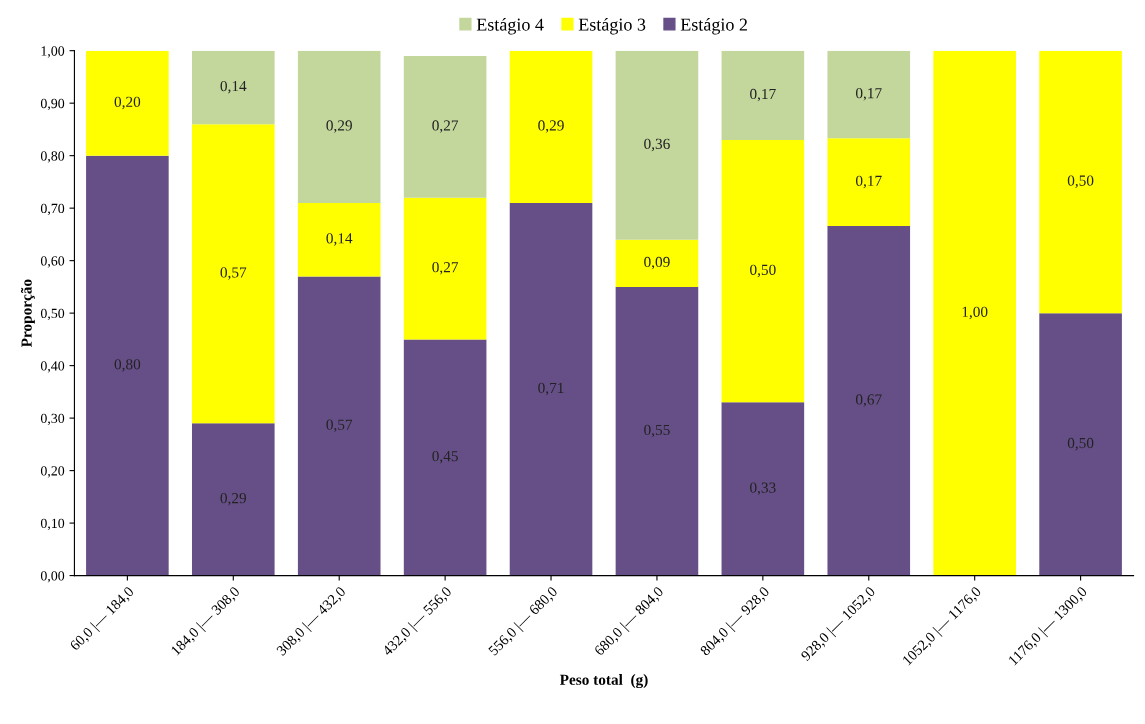  What do you see at coordinates (52, 209) in the screenshot?
I see `y-tick-label: 0,70` at bounding box center [52, 209].